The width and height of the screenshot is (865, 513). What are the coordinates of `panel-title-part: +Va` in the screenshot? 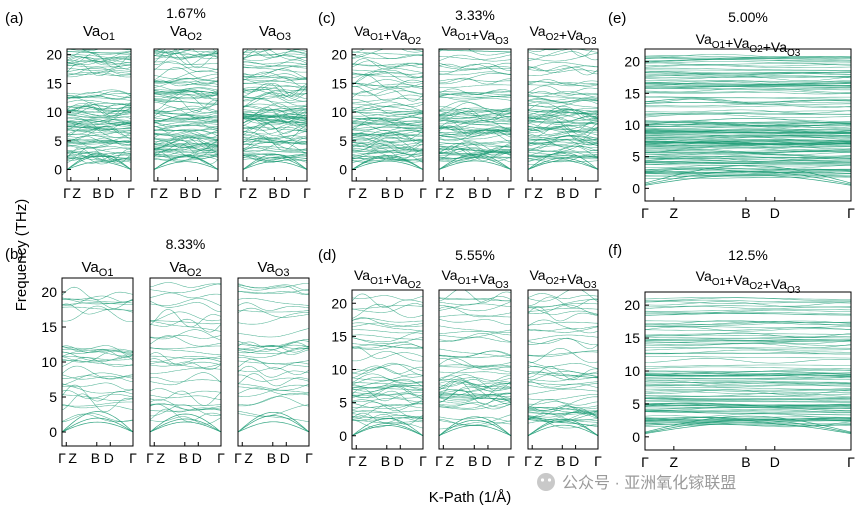 It's located at (737, 43).